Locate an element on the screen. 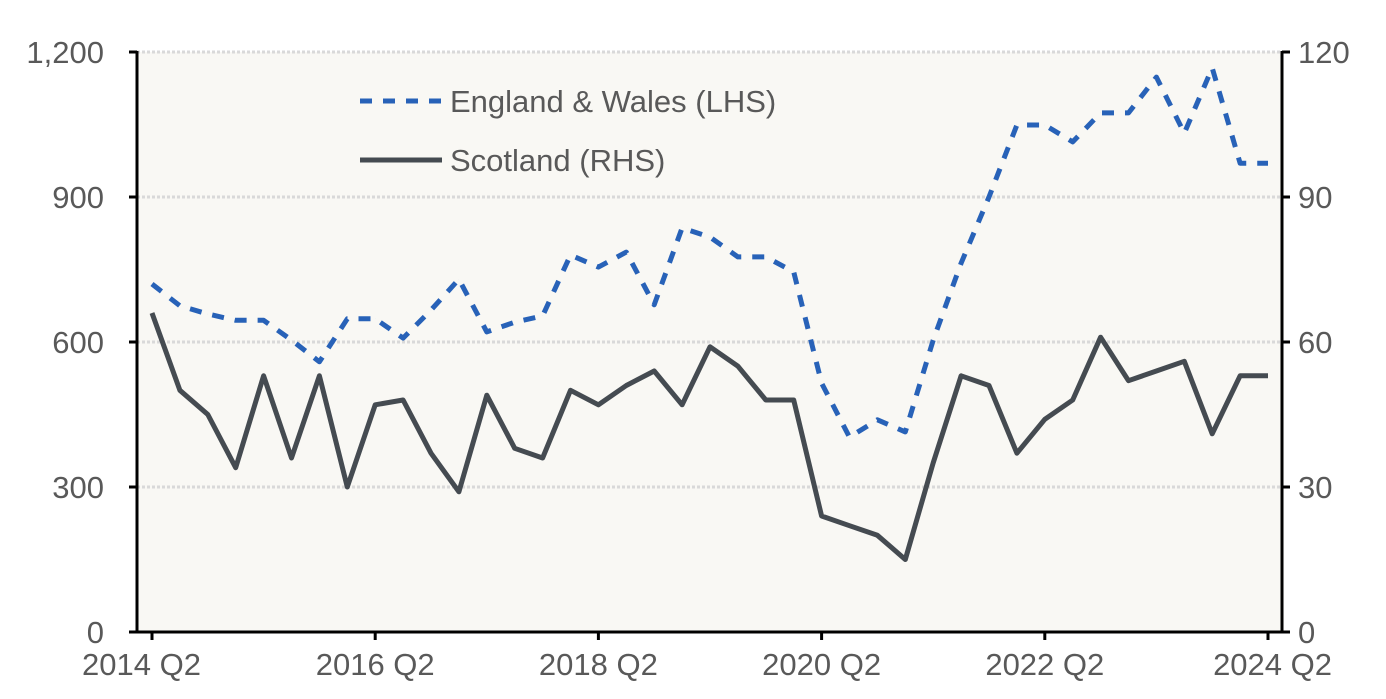  left-tick-label: 0 is located at coordinates (95, 632).